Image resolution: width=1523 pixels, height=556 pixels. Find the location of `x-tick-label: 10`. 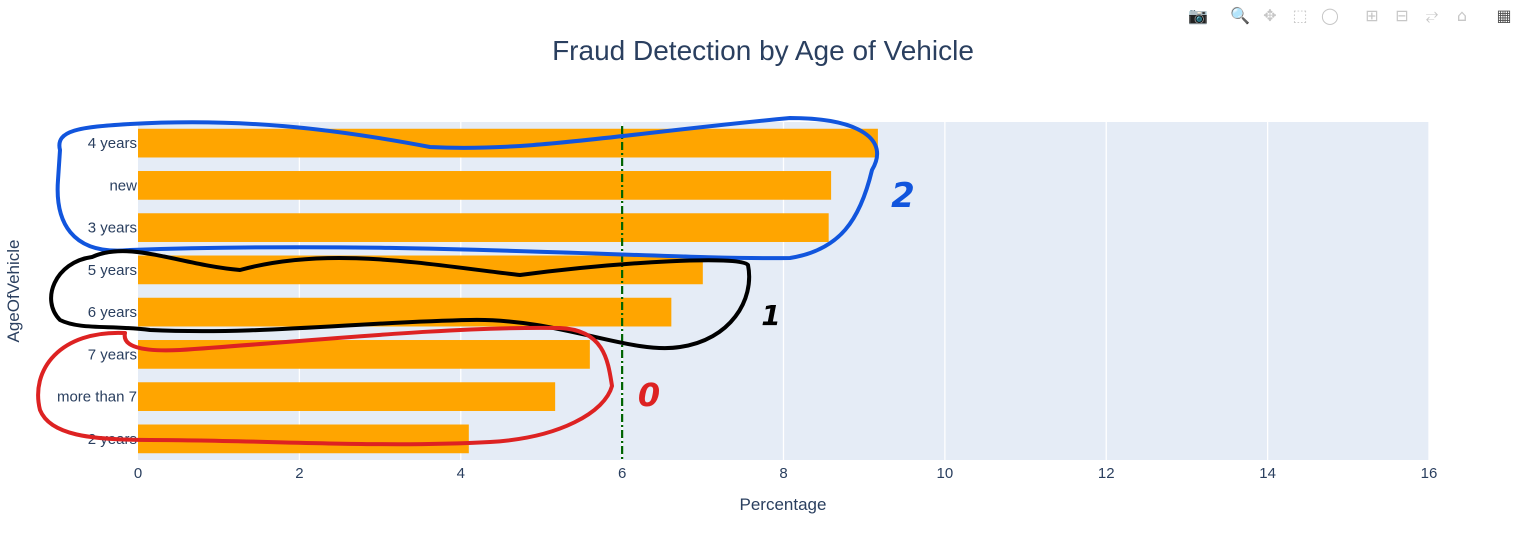

x-tick-label: 10 is located at coordinates (945, 473).